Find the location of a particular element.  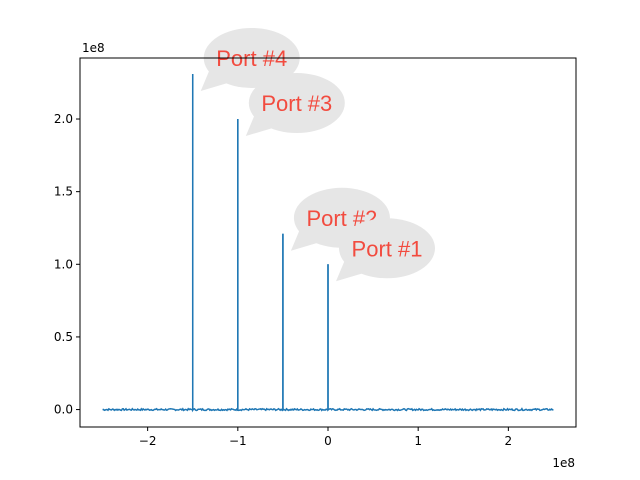

y-tick-label: 2.0 is located at coordinates (63, 119).